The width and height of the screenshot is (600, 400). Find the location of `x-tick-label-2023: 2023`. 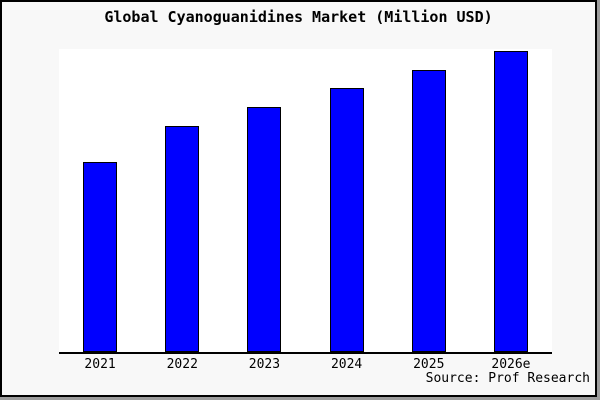

x-tick-label-2023: 2023 is located at coordinates (264, 364).